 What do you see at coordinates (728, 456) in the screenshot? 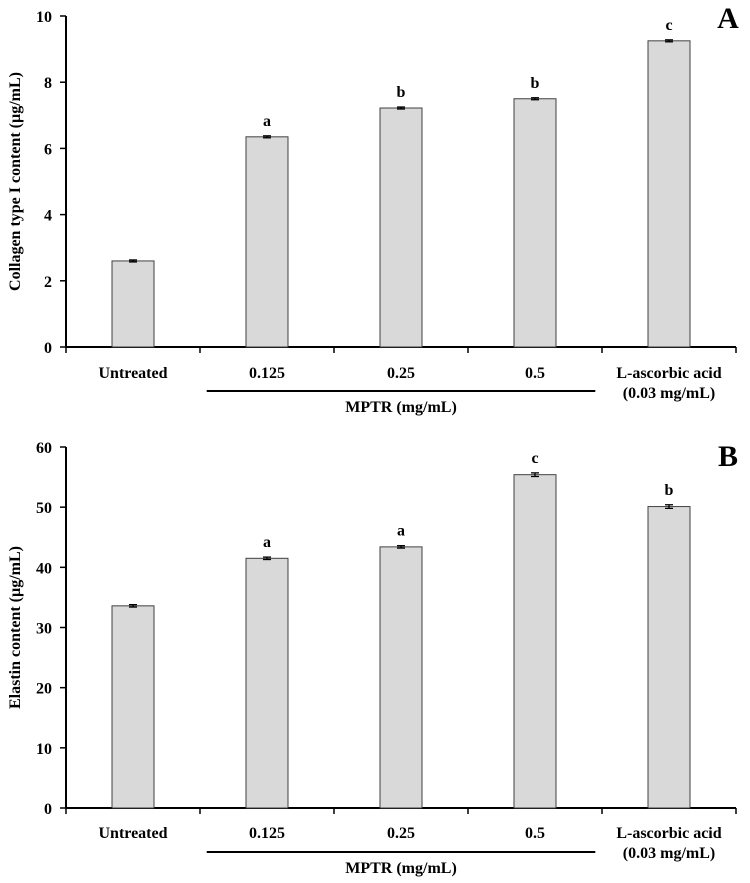
I see `panel-label: B` at bounding box center [728, 456].